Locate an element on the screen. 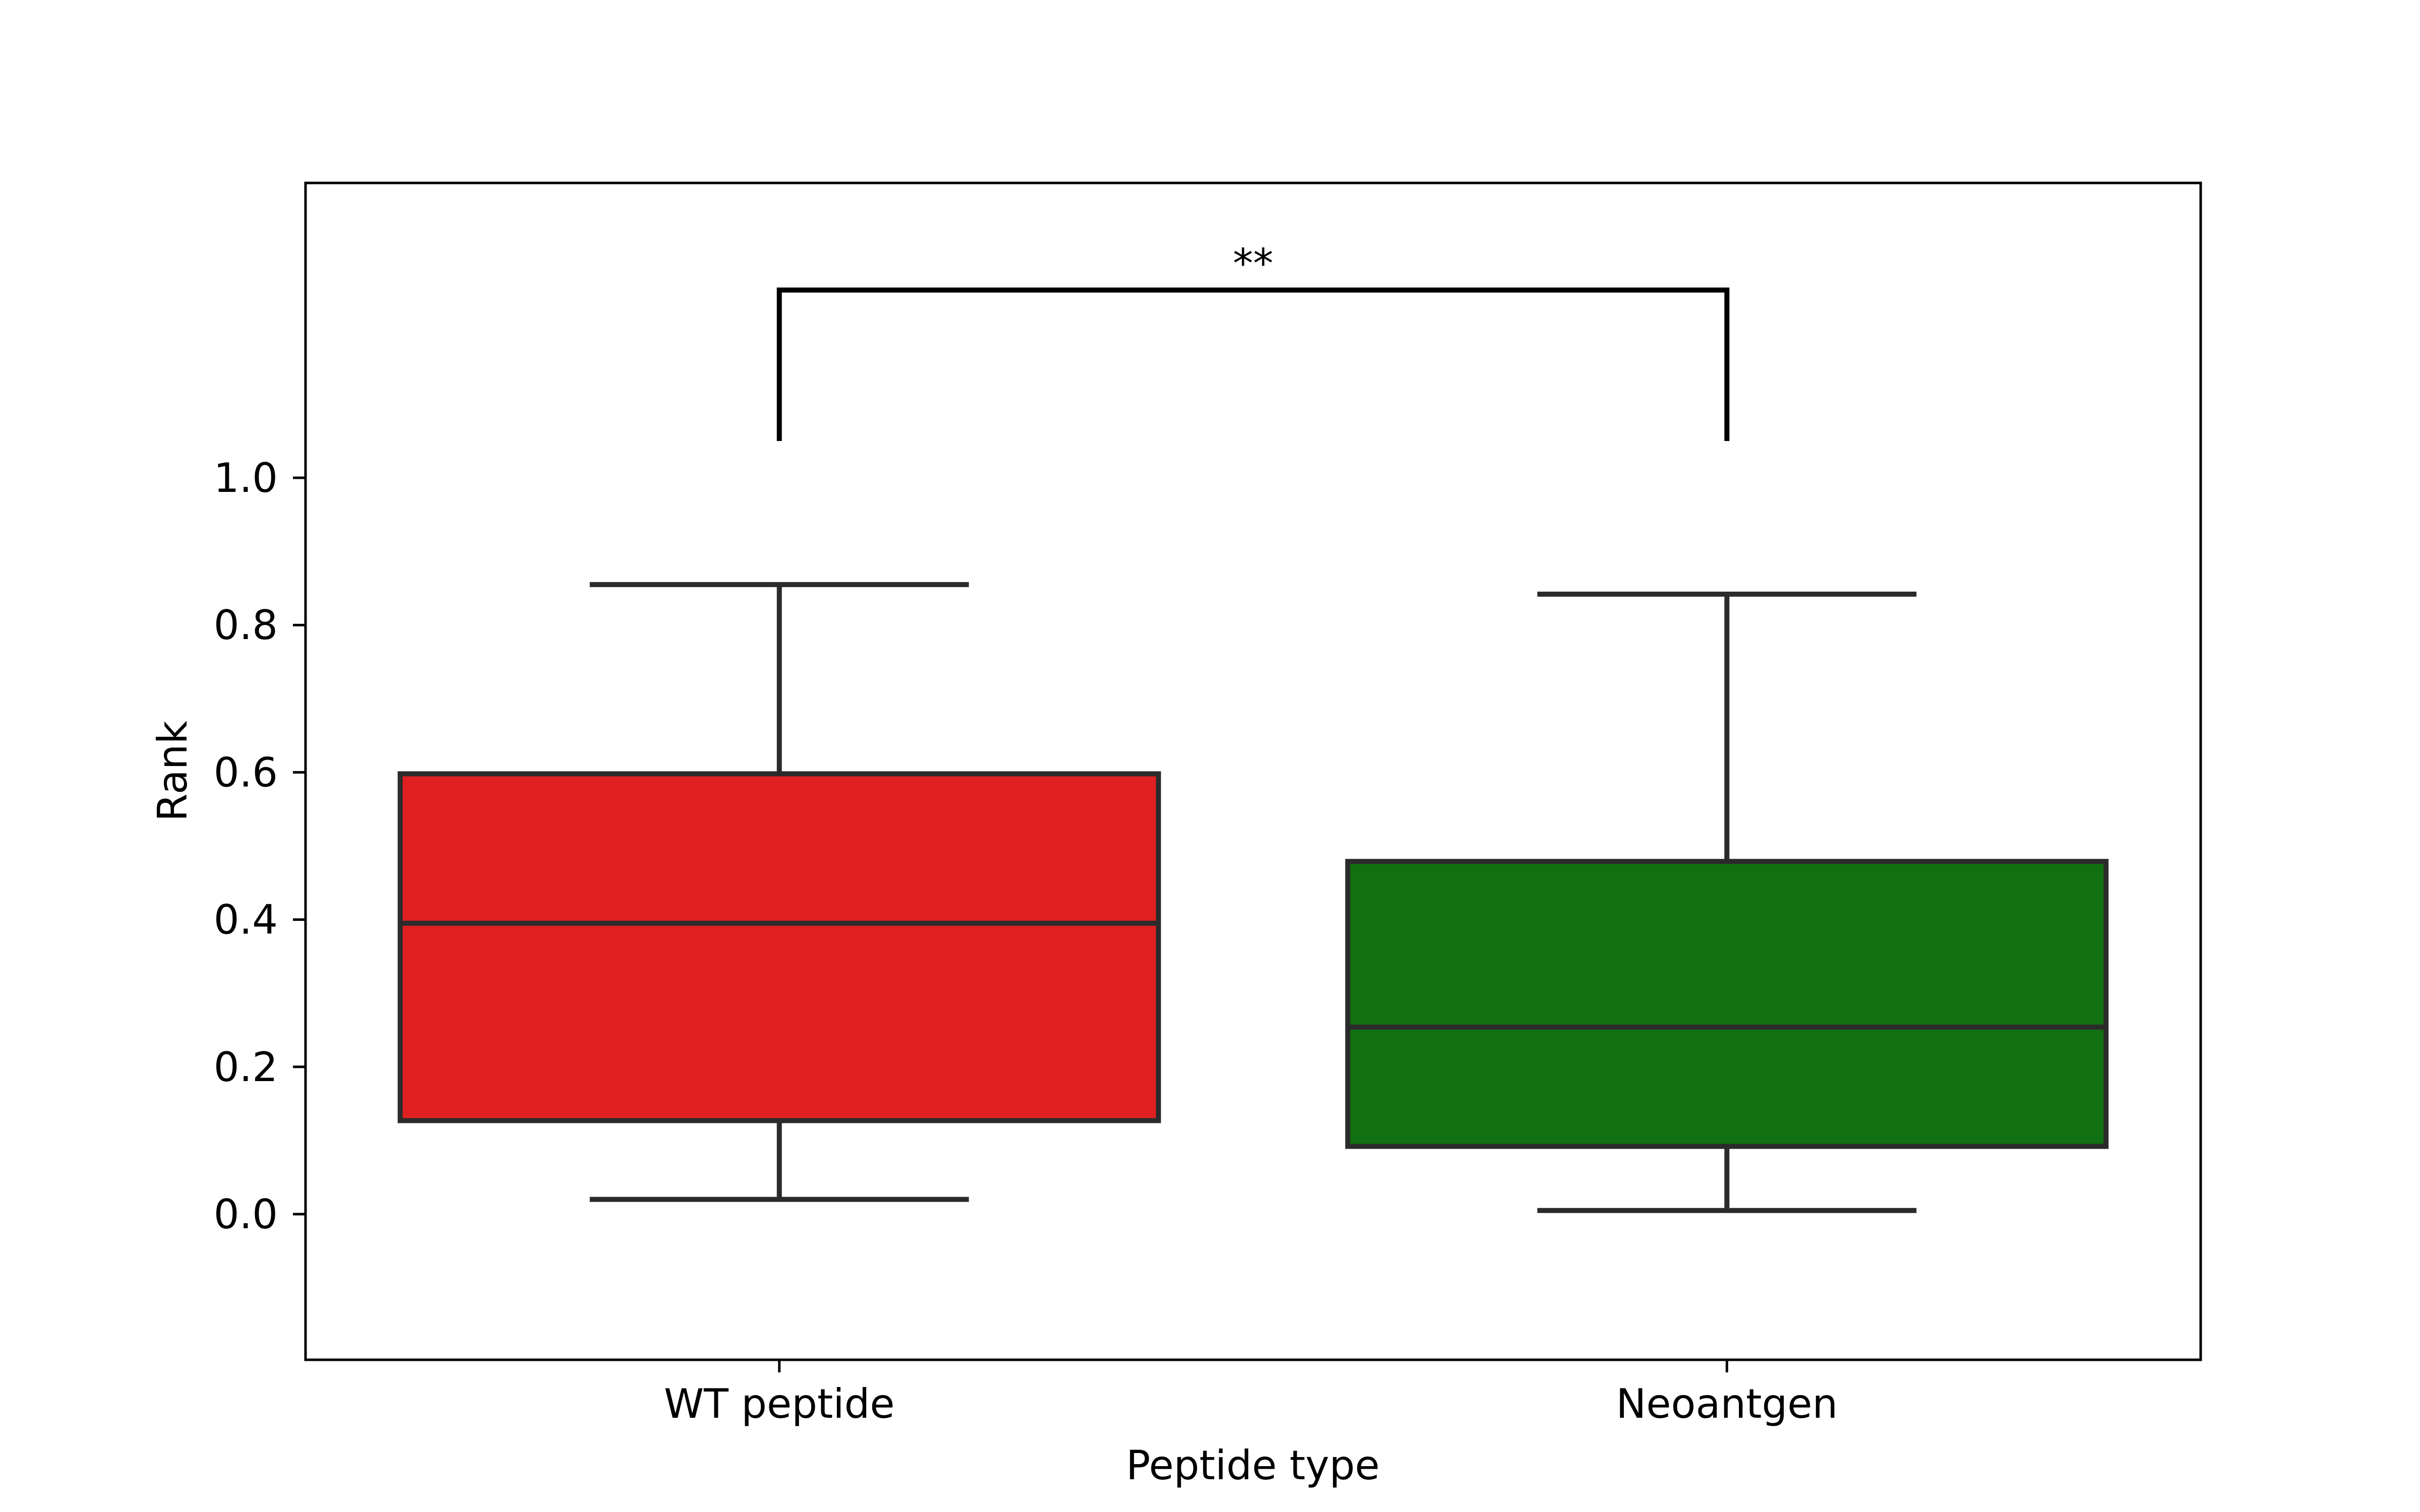 Image resolution: width=2420 pixels, height=1512 pixels. y-tick-label: 0.8 is located at coordinates (246, 625).